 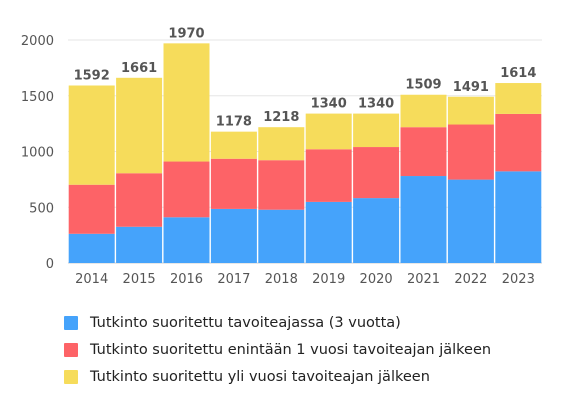 I want to click on y-tick-label-1500: 1500, so click(x=37, y=97).